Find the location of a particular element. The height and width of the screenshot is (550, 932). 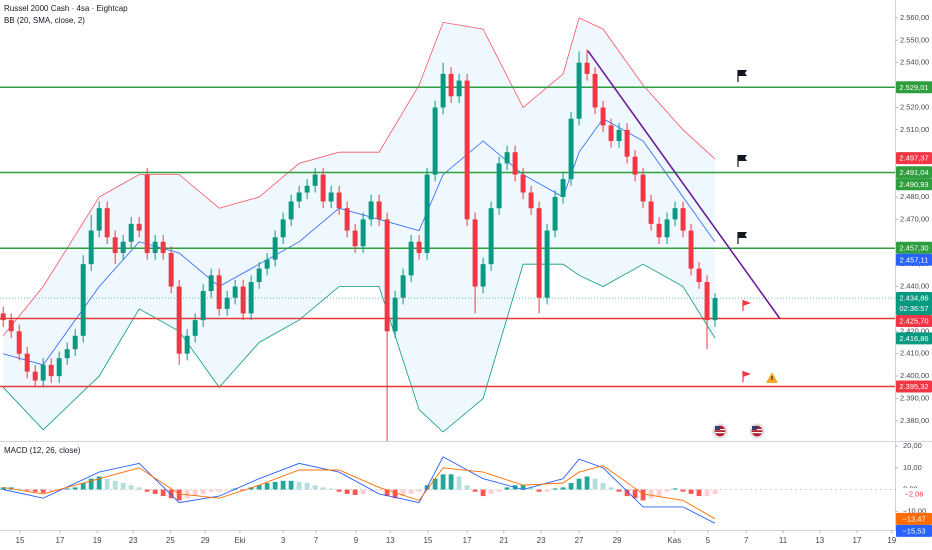

x-tick-label: 19 is located at coordinates (891, 540).